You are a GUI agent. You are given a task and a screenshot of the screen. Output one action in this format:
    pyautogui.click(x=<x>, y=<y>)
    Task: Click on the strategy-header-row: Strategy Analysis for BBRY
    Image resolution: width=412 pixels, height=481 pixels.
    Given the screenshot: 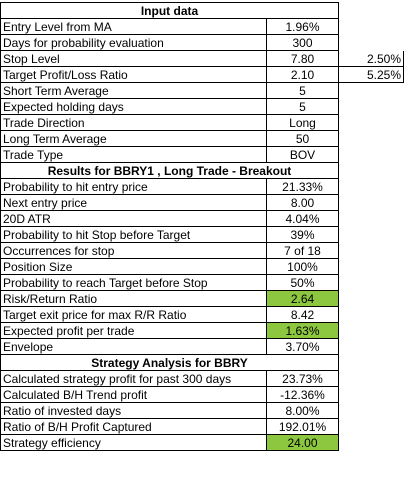 What is the action you would take?
    pyautogui.click(x=202, y=362)
    